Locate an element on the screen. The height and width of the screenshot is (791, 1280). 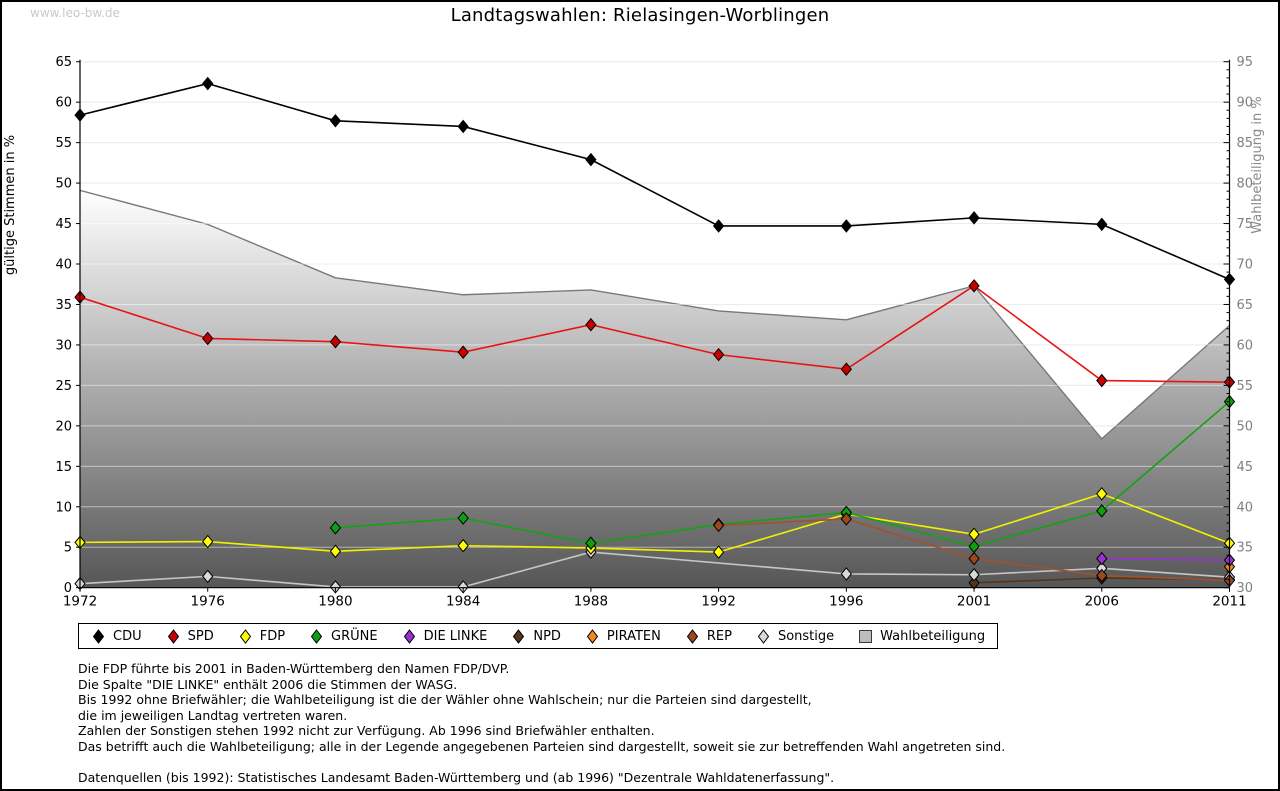
legend-item-spd: SPD is located at coordinates (190, 636).